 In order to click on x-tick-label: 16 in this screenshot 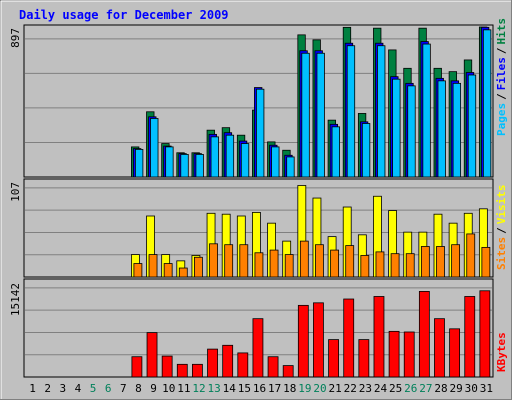, I will do `click(259, 388)`.